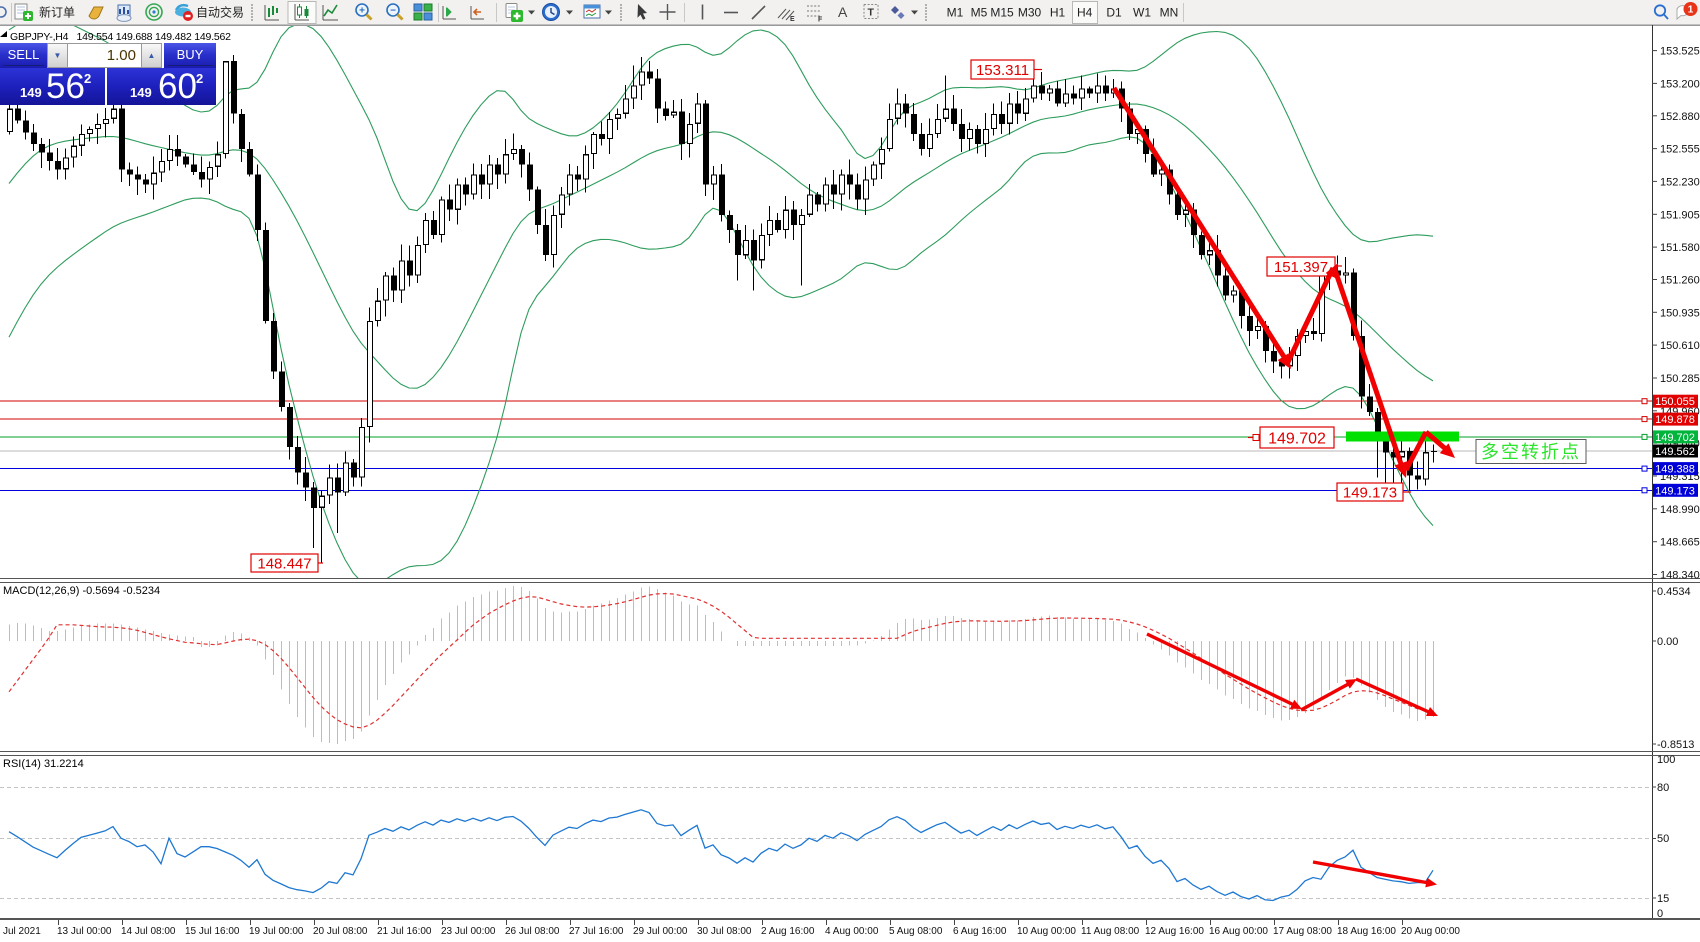 The height and width of the screenshot is (942, 1700). What do you see at coordinates (955, 13) in the screenshot?
I see `svg-text: M1` at bounding box center [955, 13].